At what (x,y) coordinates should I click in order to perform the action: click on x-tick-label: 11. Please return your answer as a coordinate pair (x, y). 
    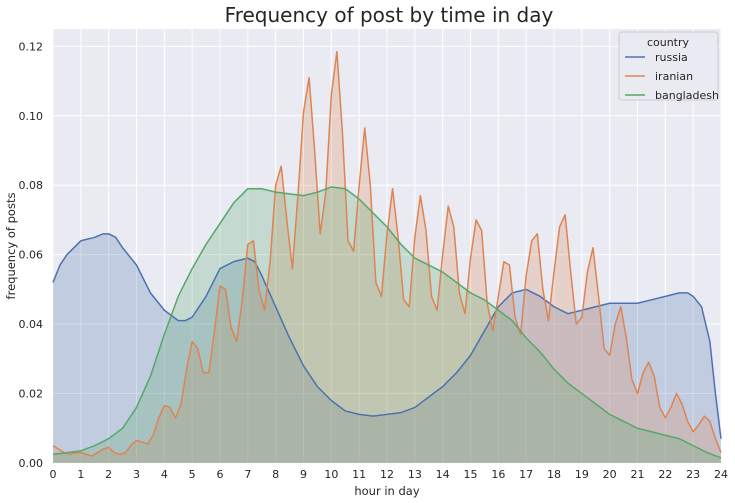
    Looking at the image, I should click on (359, 474).